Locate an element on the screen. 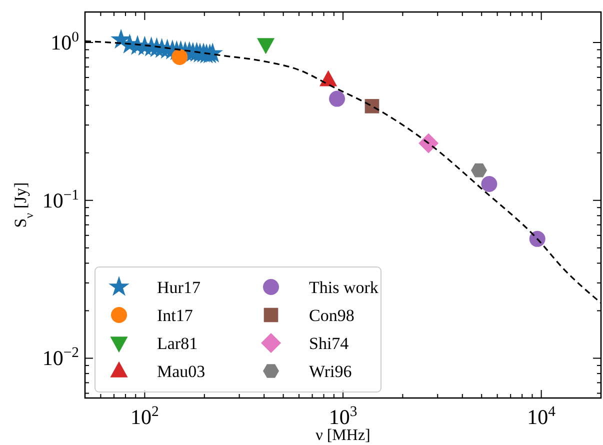 The image size is (603, 445). x-tick-label: 10$^{2}$ is located at coordinates (144, 416).